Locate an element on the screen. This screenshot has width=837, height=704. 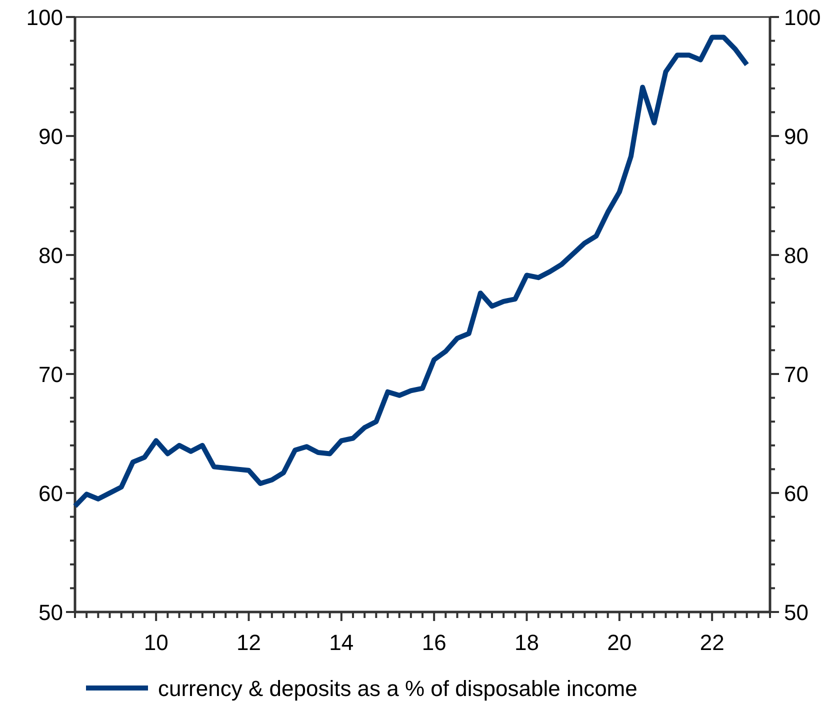
legend-label: currency & deposits as a % of disposable income is located at coordinates (398, 688).